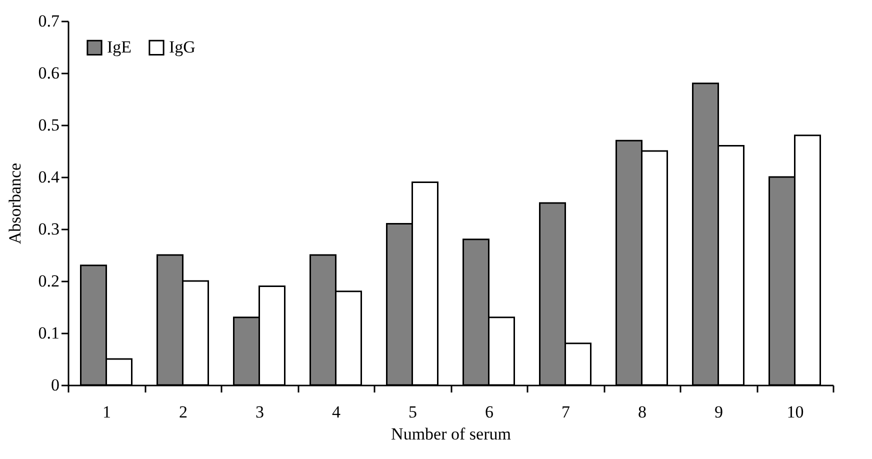 This screenshot has height=459, width=872. What do you see at coordinates (451, 434) in the screenshot?
I see `x-axis-title: Number of serum` at bounding box center [451, 434].